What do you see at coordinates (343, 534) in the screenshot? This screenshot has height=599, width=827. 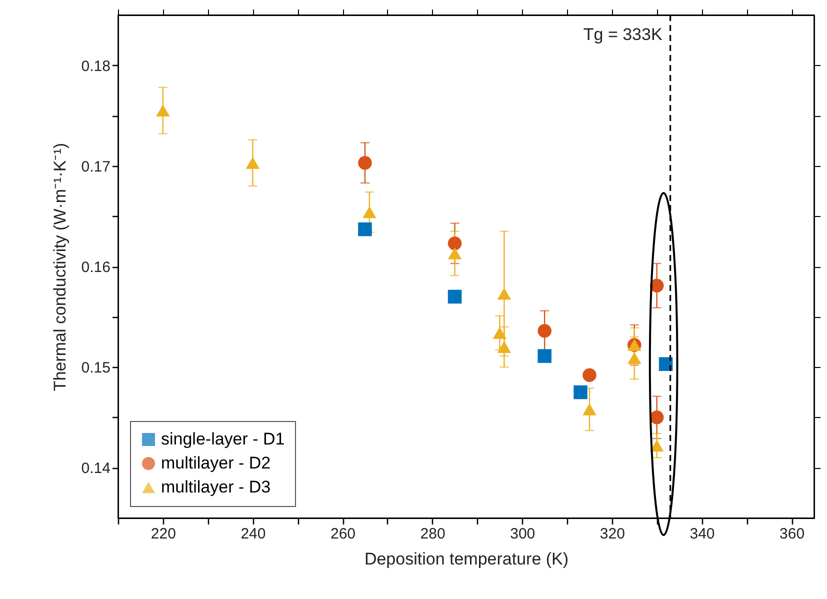 I see `x-tick-label: 260` at bounding box center [343, 534].